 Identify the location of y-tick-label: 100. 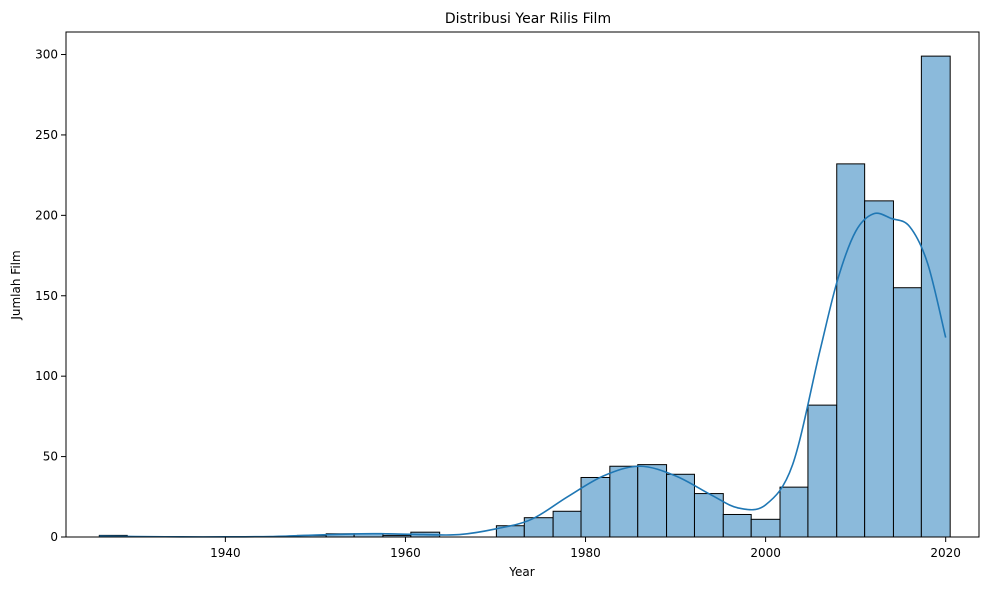
(46, 376).